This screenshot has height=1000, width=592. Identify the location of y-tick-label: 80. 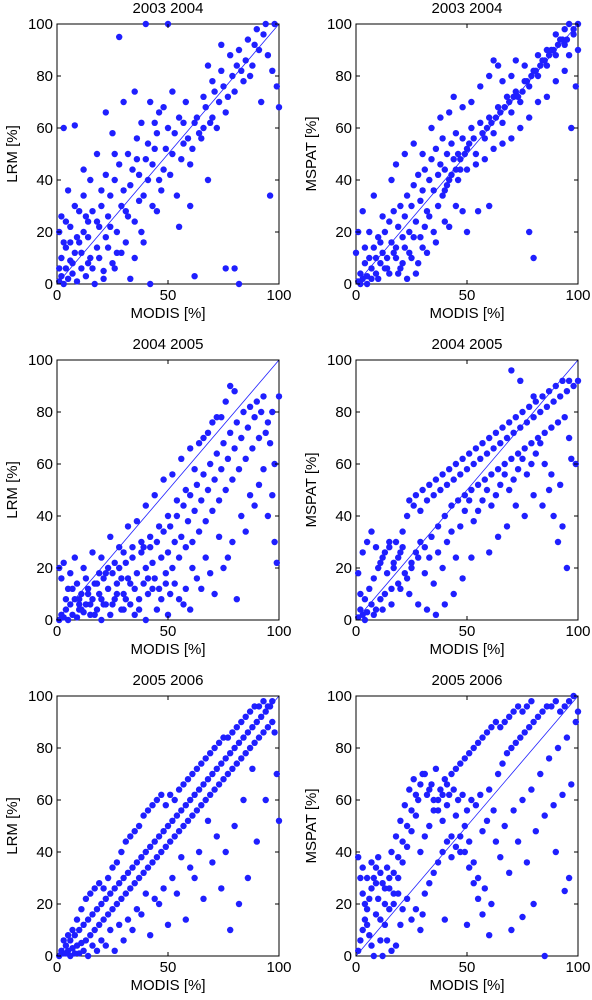
(343, 76).